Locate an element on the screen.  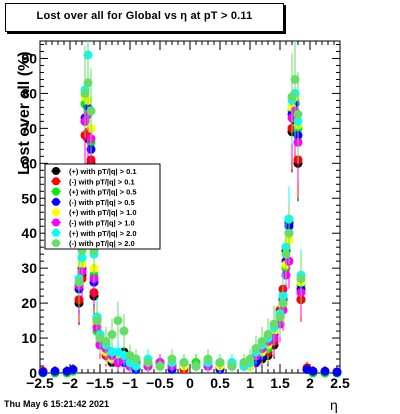
legend-label: (-) with pT/|q| > 2.0 is located at coordinates (102, 243).